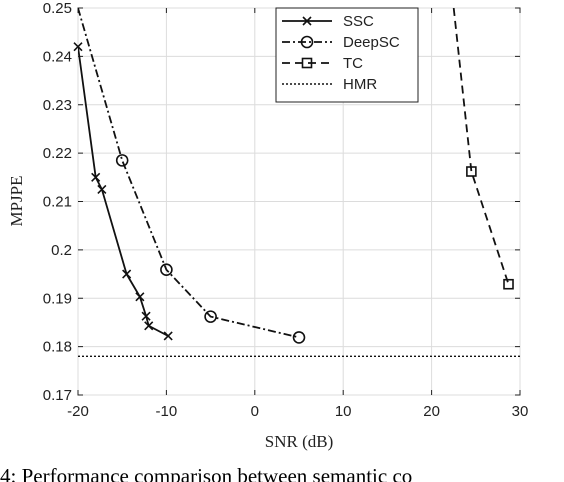  I want to click on legend-box, so click(347, 55).